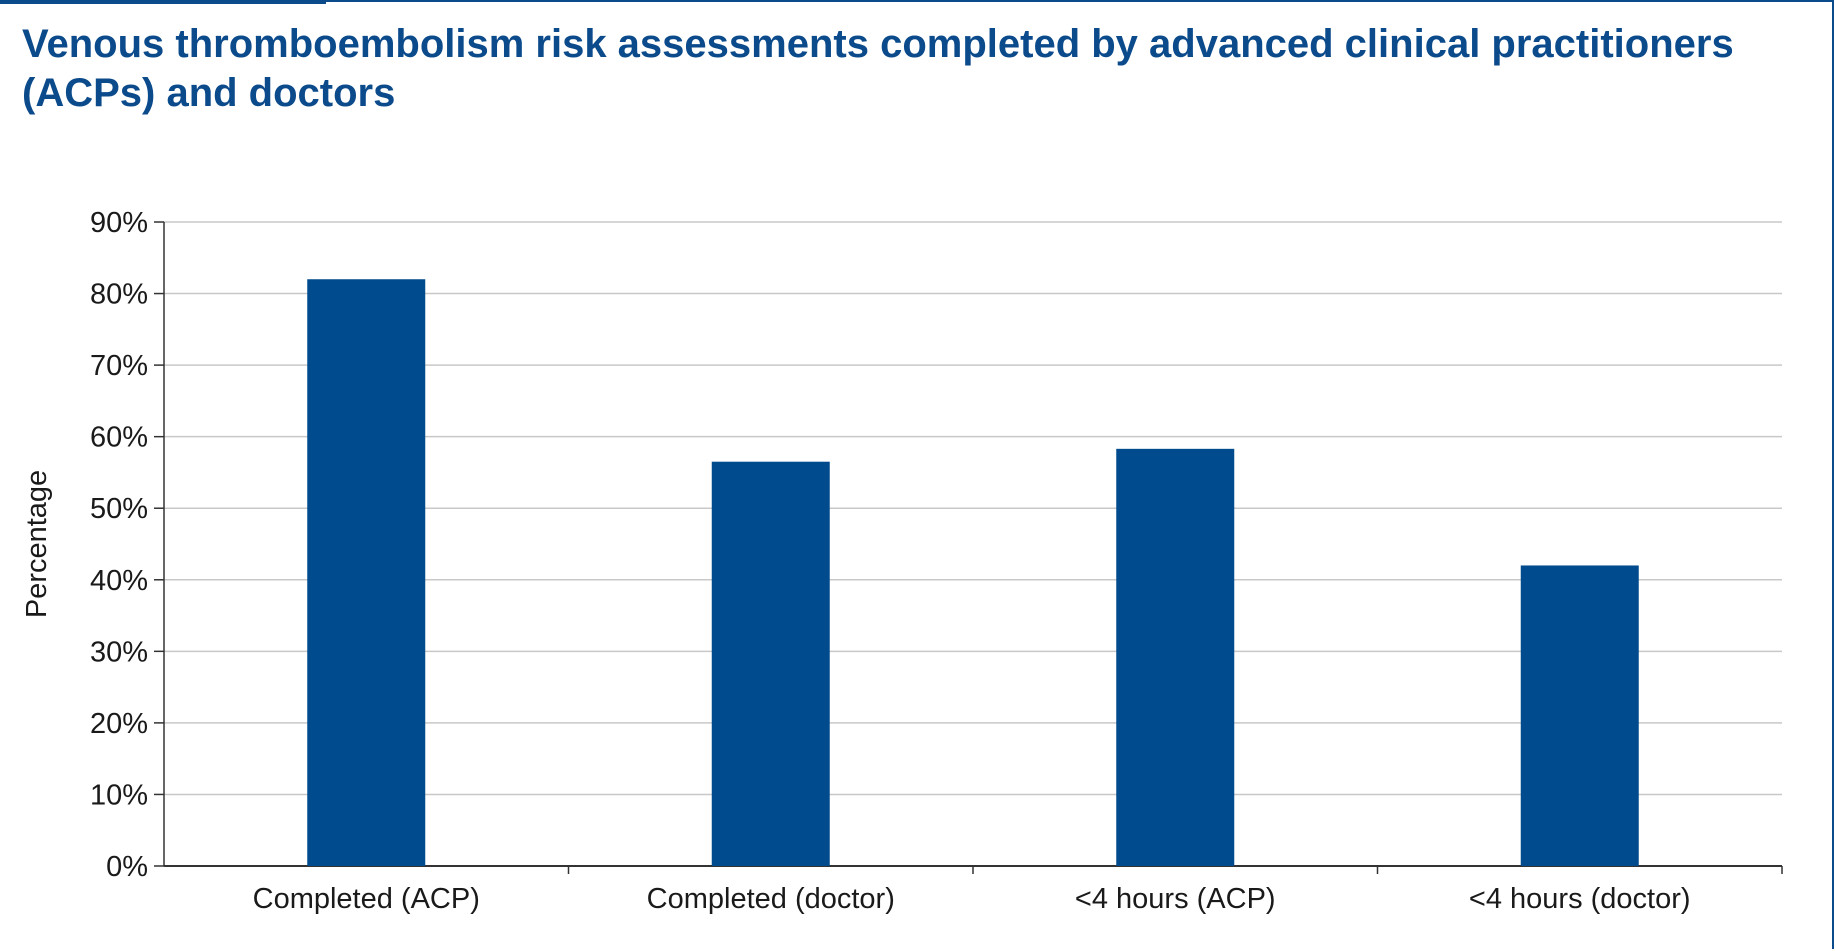 The image size is (1836, 951). Describe the element at coordinates (119, 652) in the screenshot. I see `y-tick-label: 30%` at that location.